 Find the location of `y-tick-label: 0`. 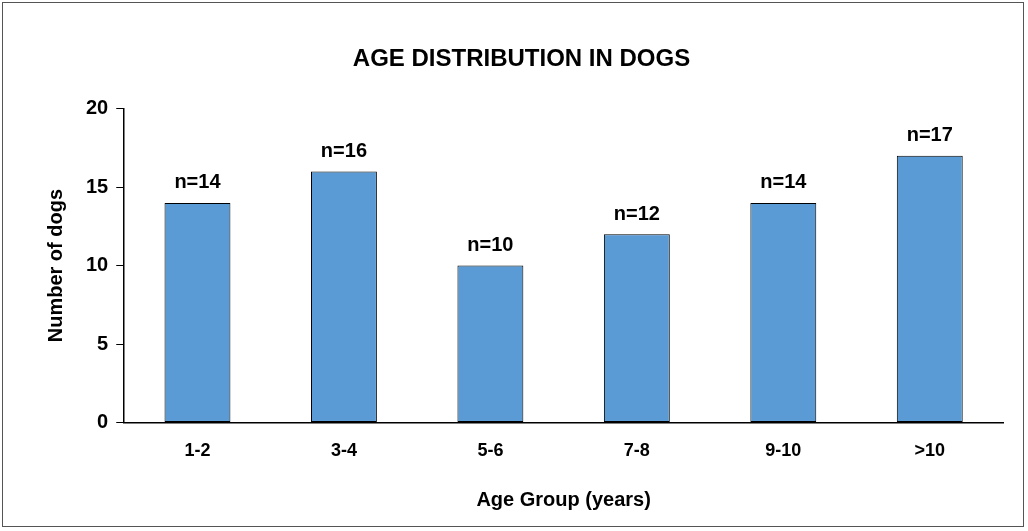

y-tick-label: 0 is located at coordinates (103, 420).